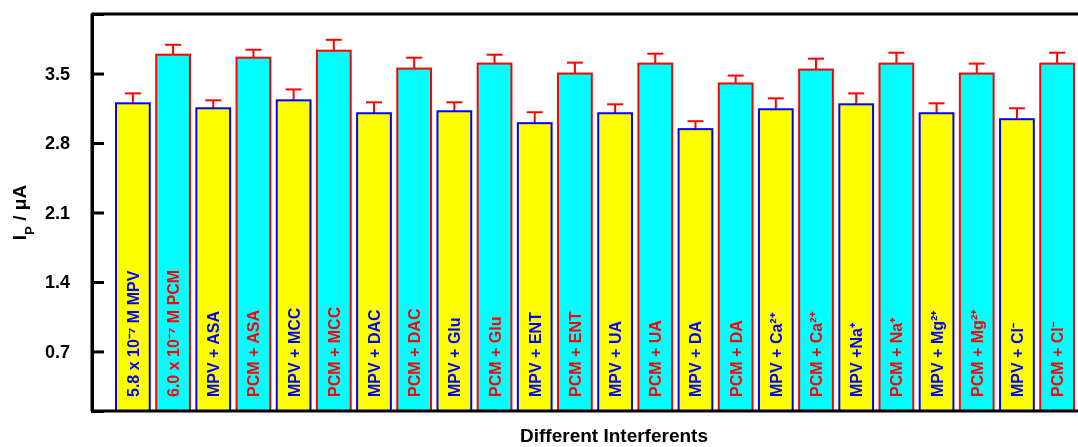 The width and height of the screenshot is (1078, 447). What do you see at coordinates (817, 354) in the screenshot?
I see `x-tick-label: PCM + Ca²⁺` at bounding box center [817, 354].